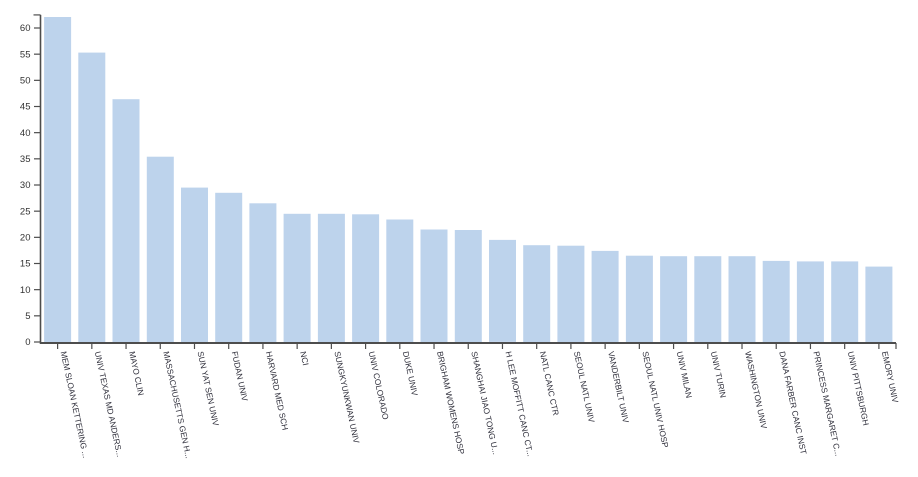  I want to click on y-tick-label: 60, so click(25, 28).